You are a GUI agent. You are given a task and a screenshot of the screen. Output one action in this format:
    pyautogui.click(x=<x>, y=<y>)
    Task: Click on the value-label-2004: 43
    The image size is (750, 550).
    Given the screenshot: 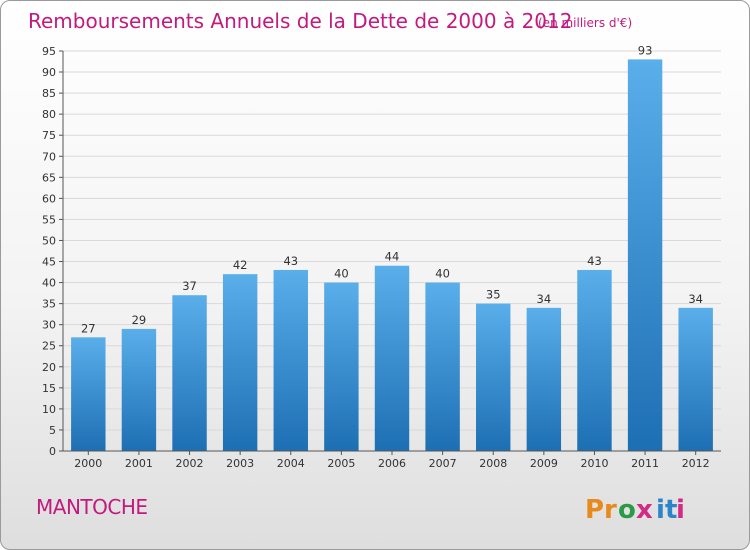 What is the action you would take?
    pyautogui.click(x=290, y=261)
    